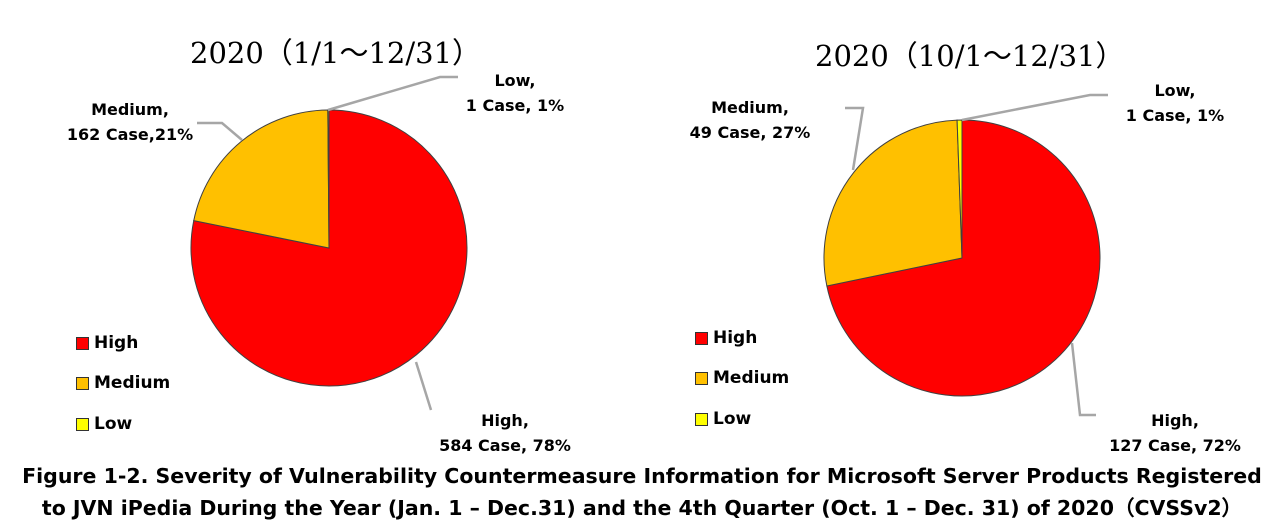  What do you see at coordinates (392, 93) in the screenshot?
I see `leader-line-low-year` at bounding box center [392, 93].